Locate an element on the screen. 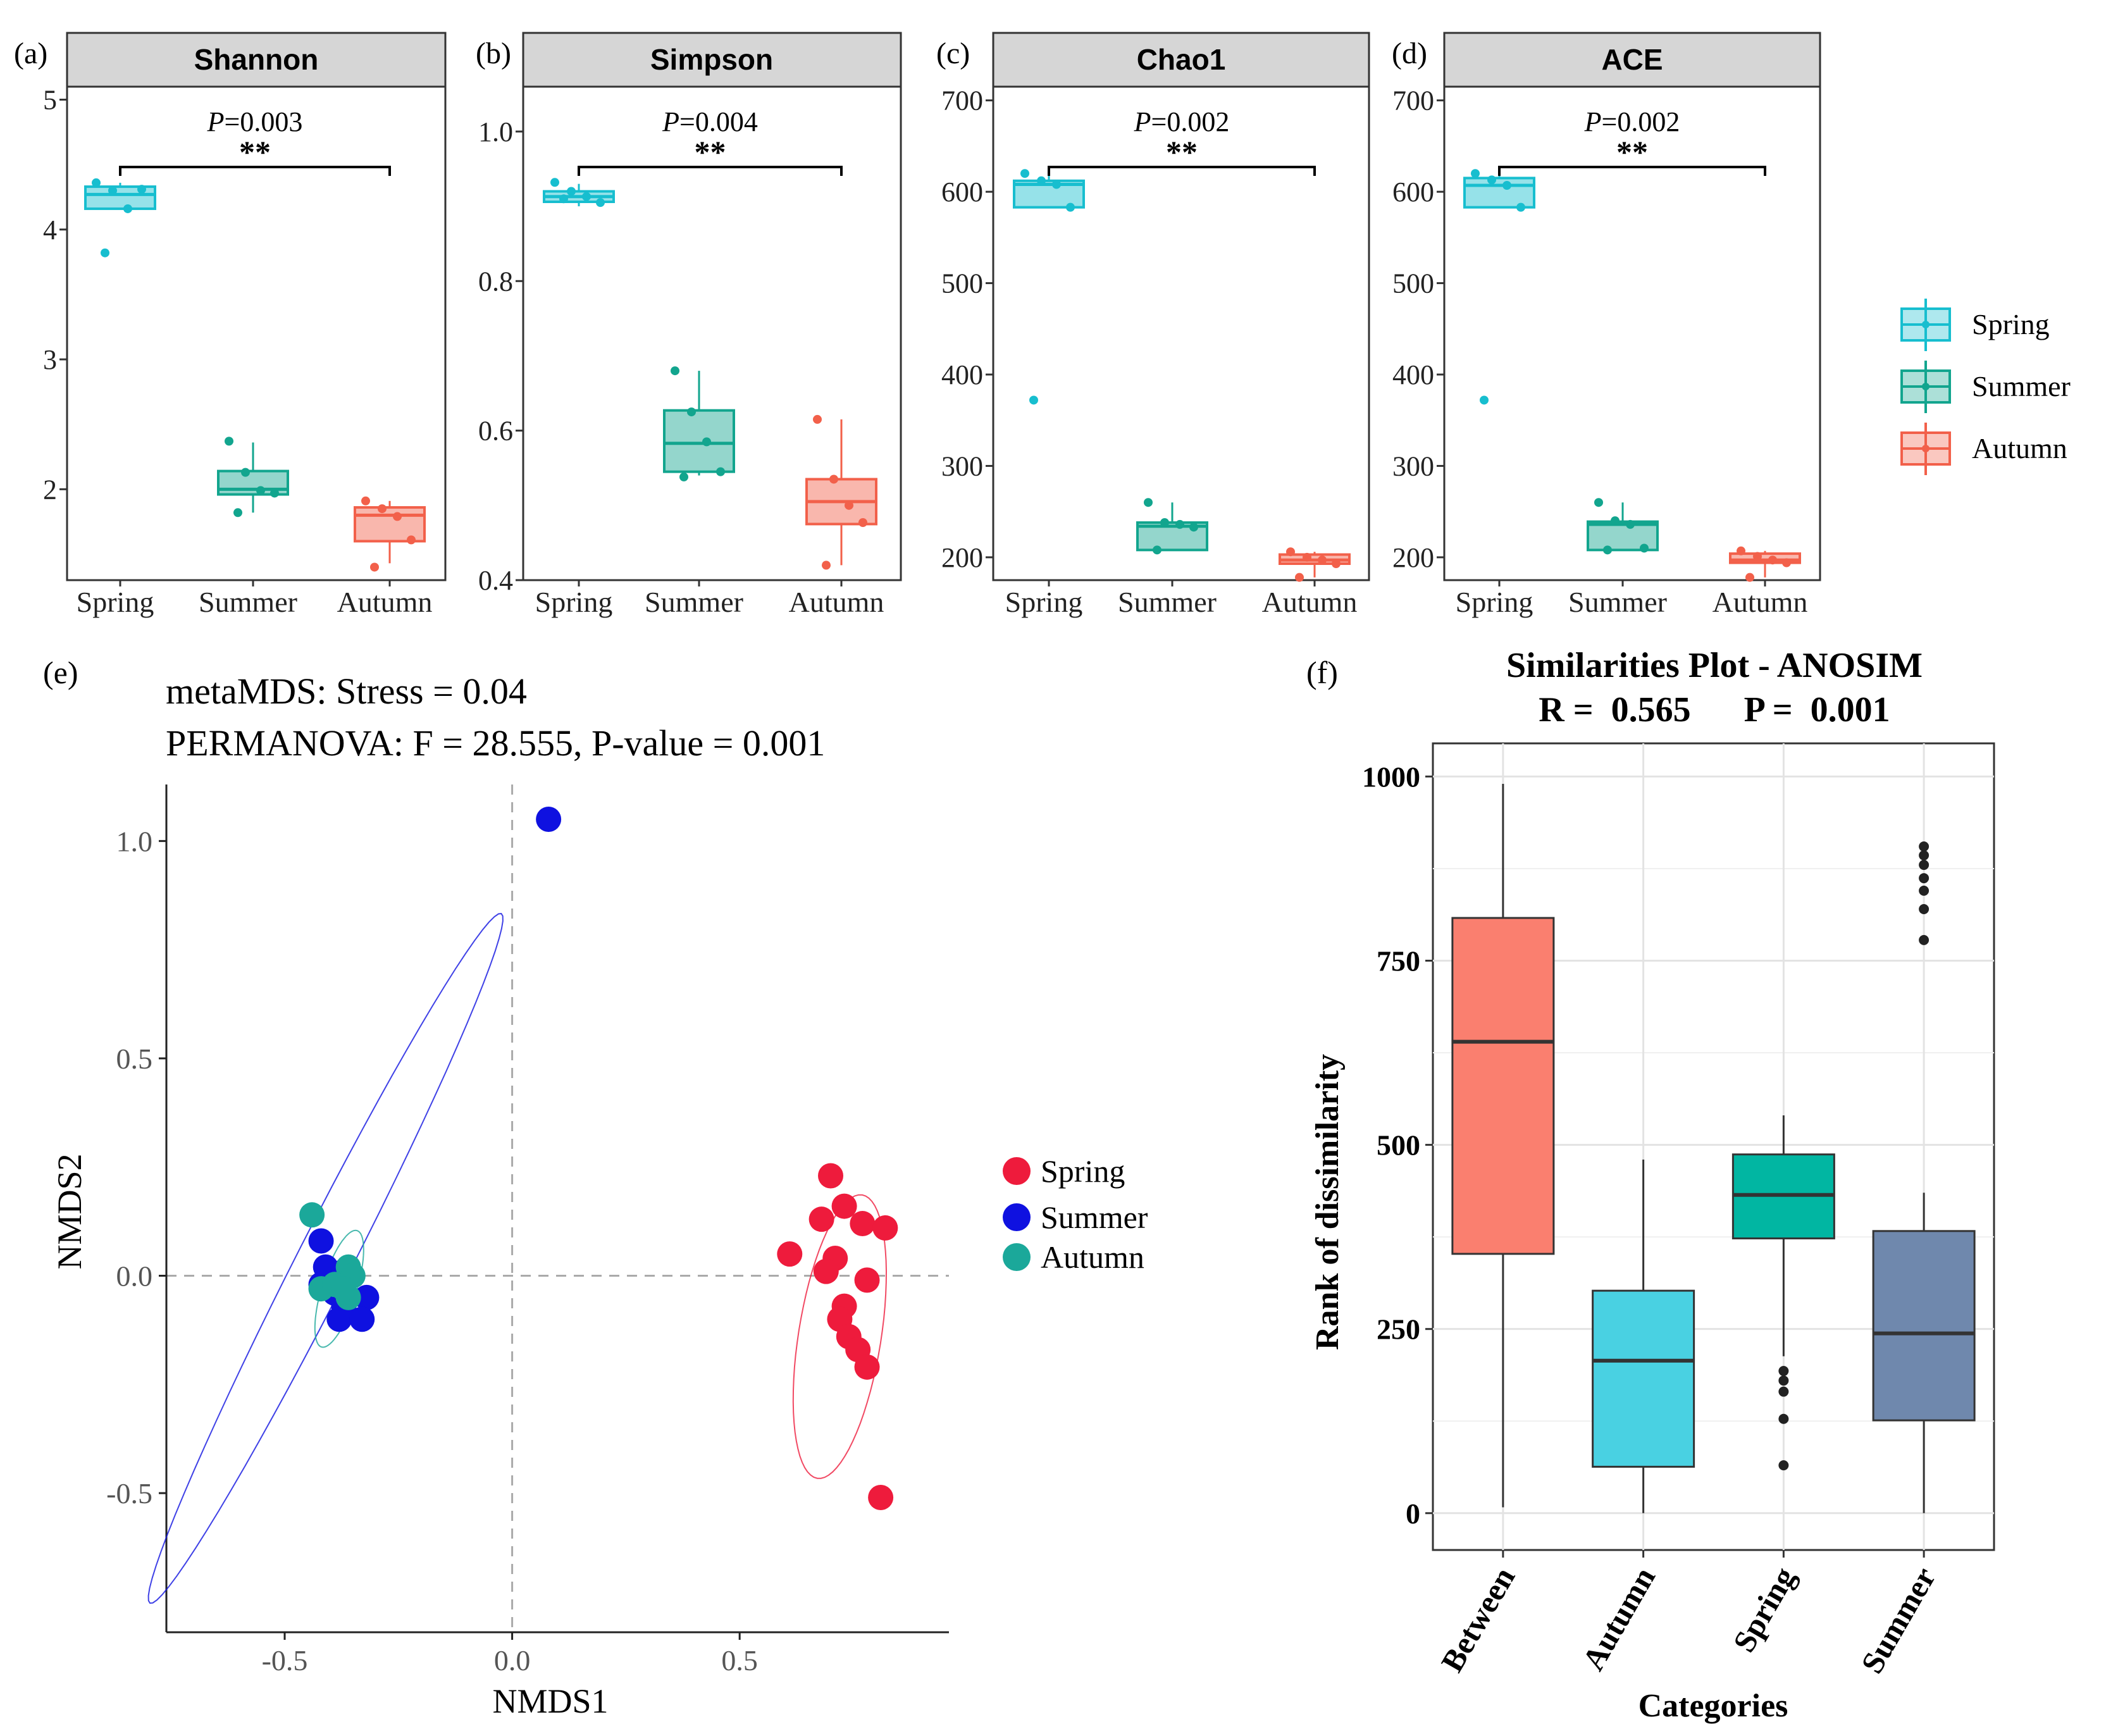  legend-top-key-spring is located at coordinates (1925, 325).